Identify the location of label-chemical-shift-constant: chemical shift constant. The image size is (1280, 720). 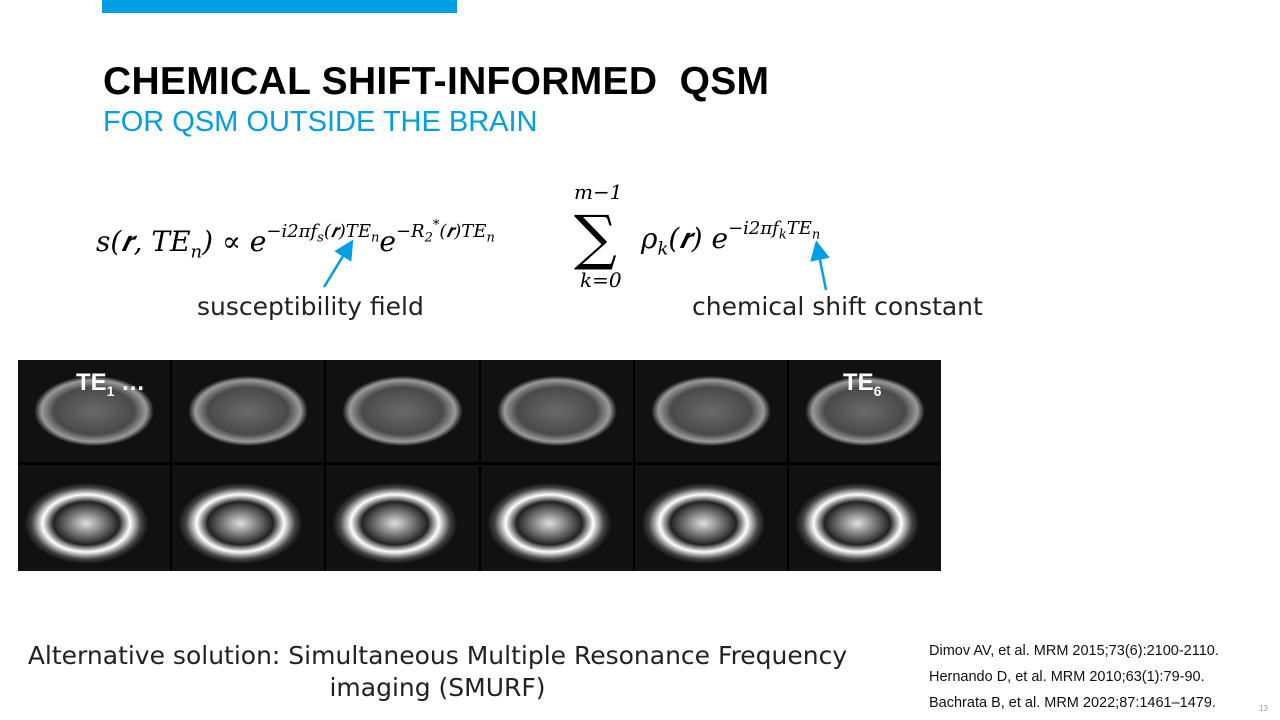
(837, 306).